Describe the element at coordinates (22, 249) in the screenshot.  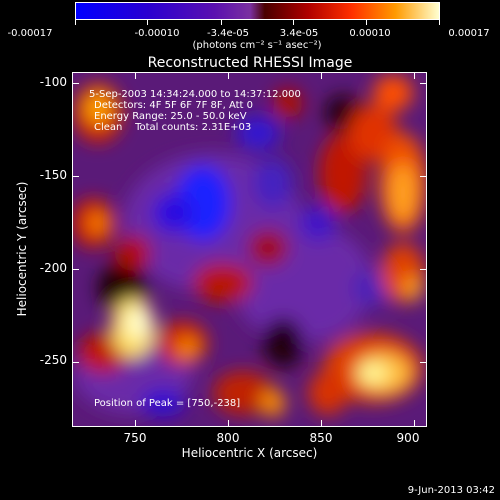
I see `y-axis-label: Heliocentric Y (arcsec)` at that location.